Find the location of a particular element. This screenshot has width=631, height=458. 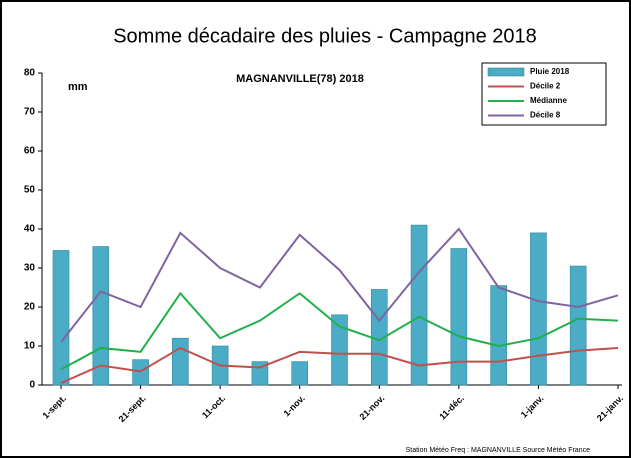

y-tick-label: 50 is located at coordinates (30, 190).